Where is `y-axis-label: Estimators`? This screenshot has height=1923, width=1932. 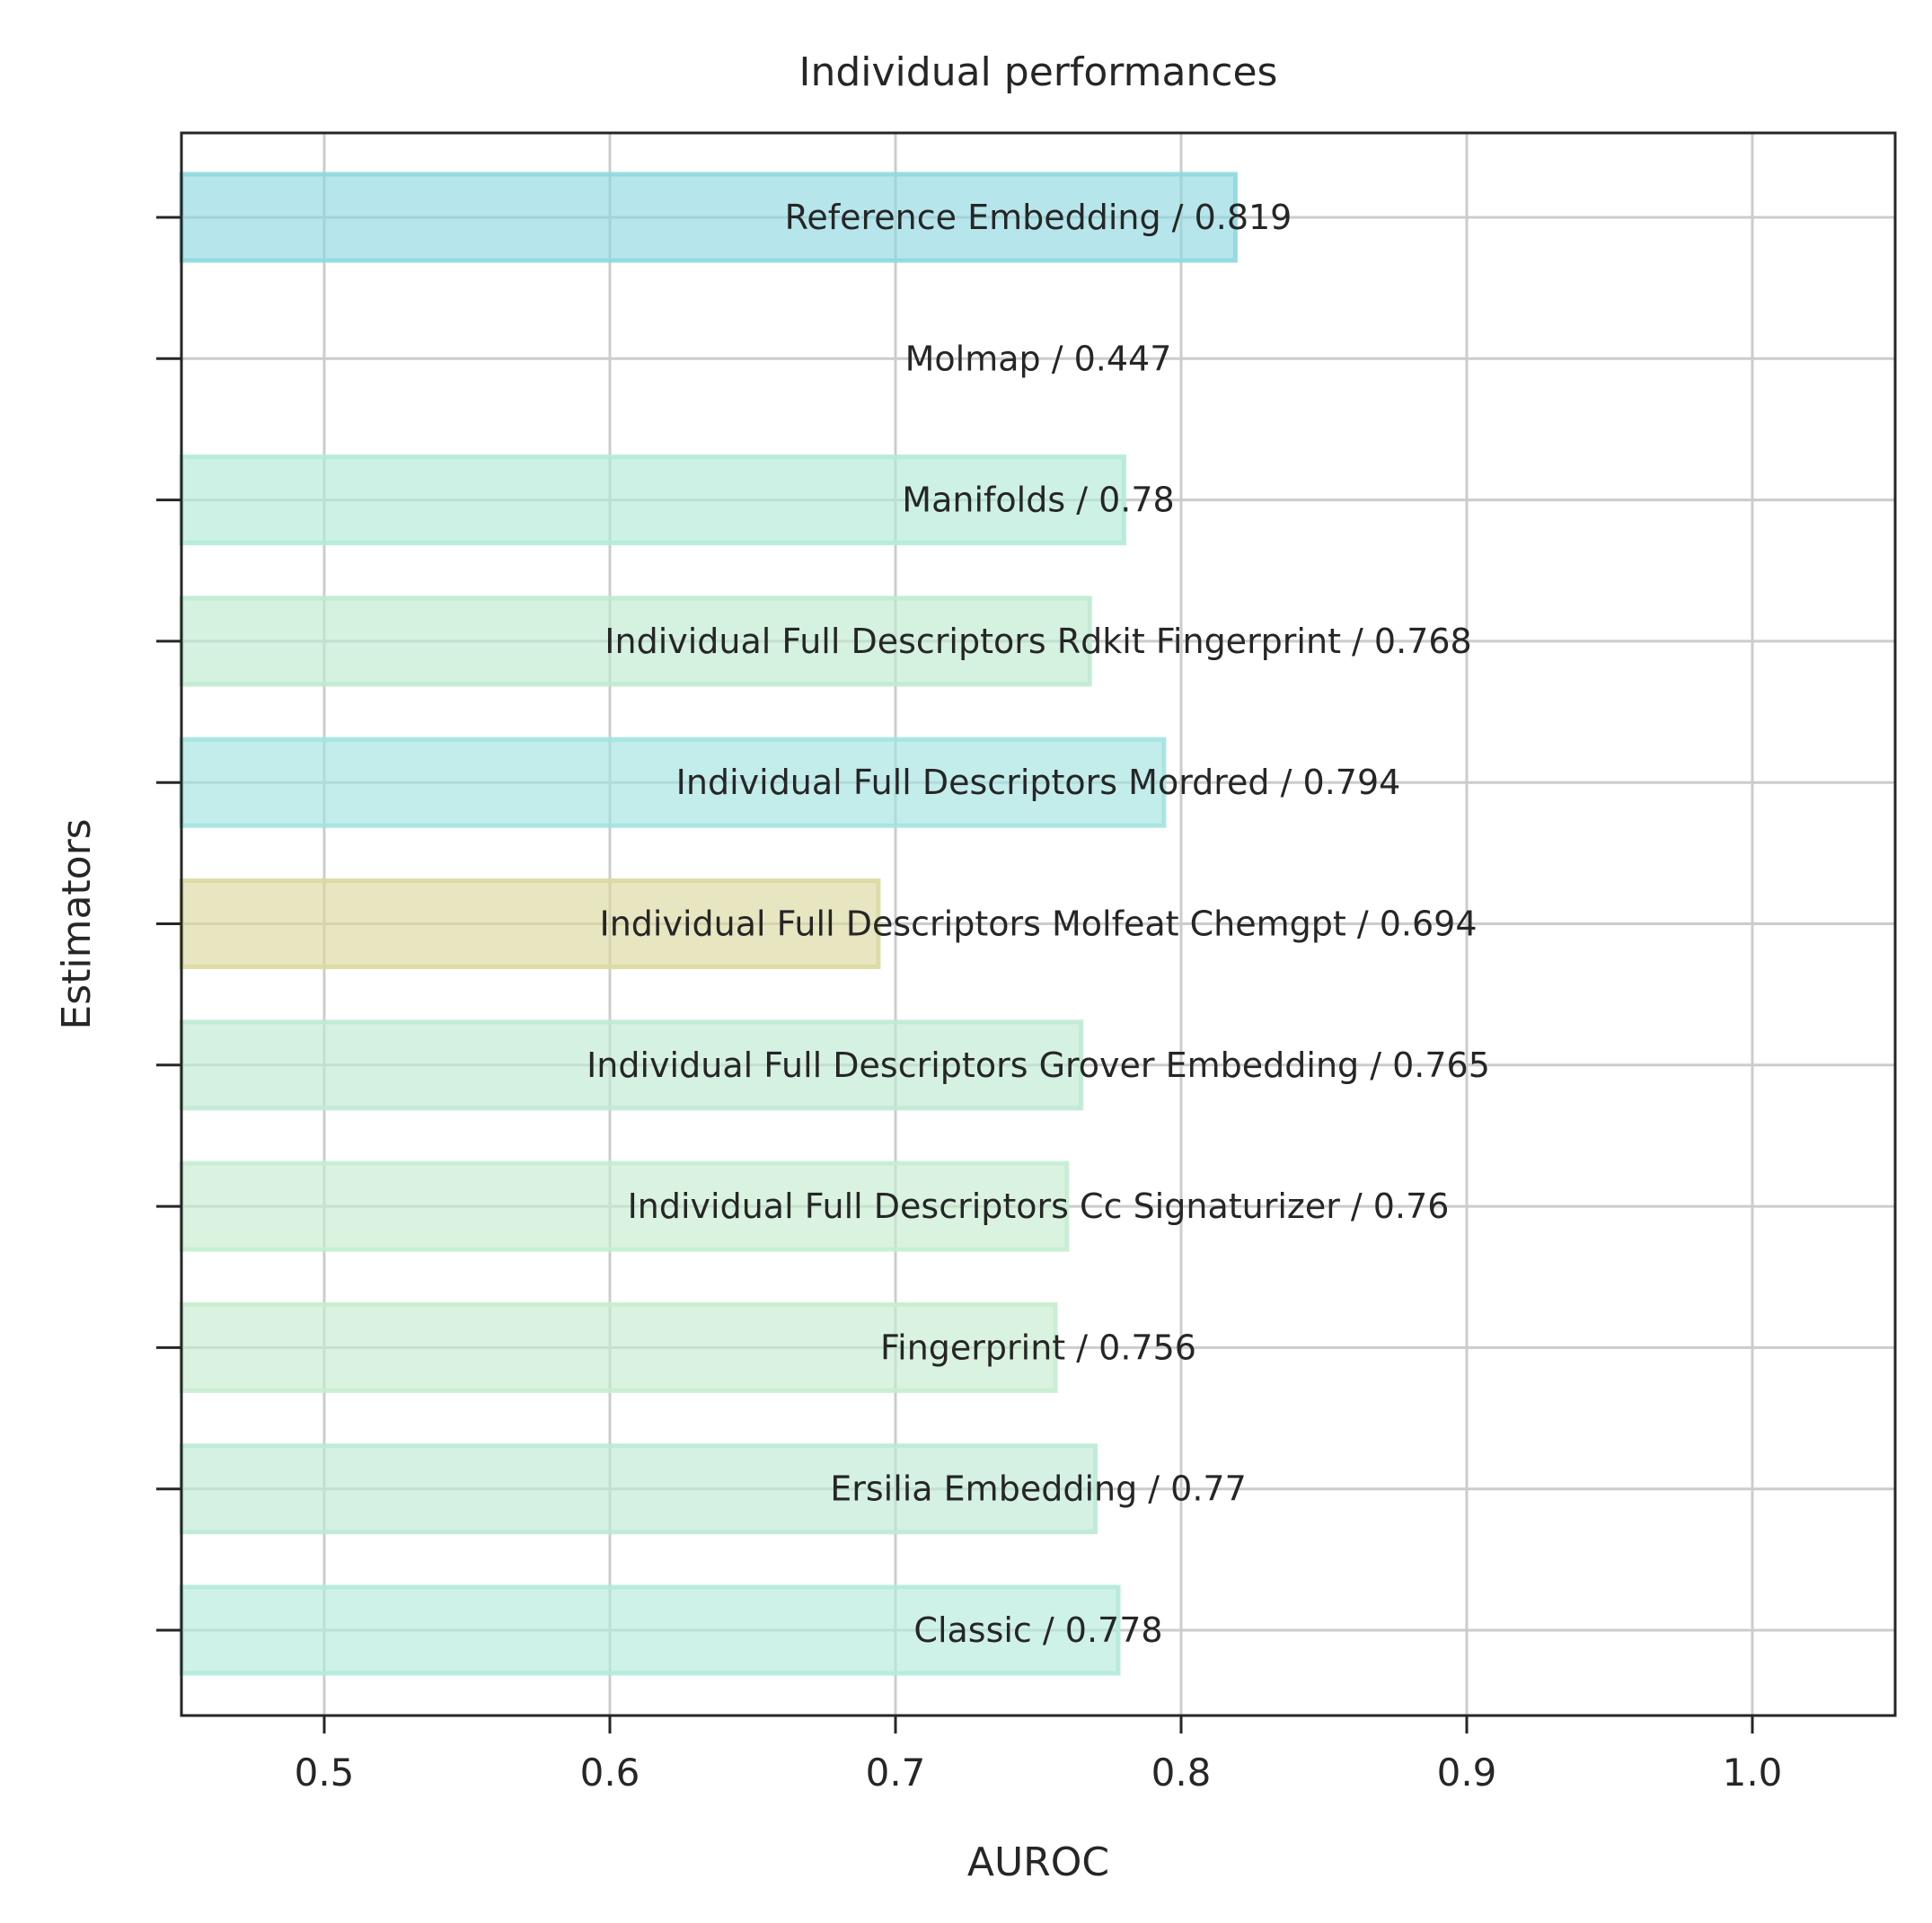
y-axis-label: Estimators is located at coordinates (77, 924).